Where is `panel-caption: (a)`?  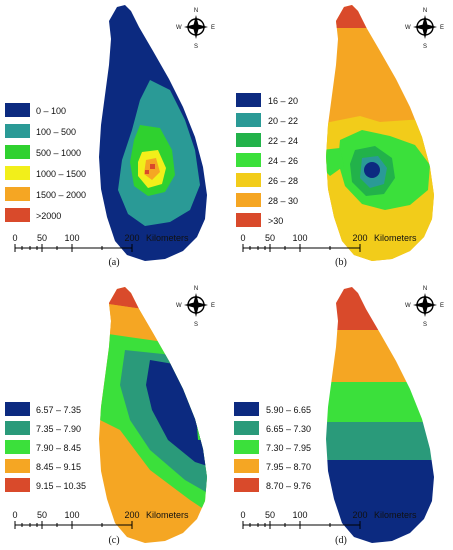 panel-caption: (a) is located at coordinates (113, 262).